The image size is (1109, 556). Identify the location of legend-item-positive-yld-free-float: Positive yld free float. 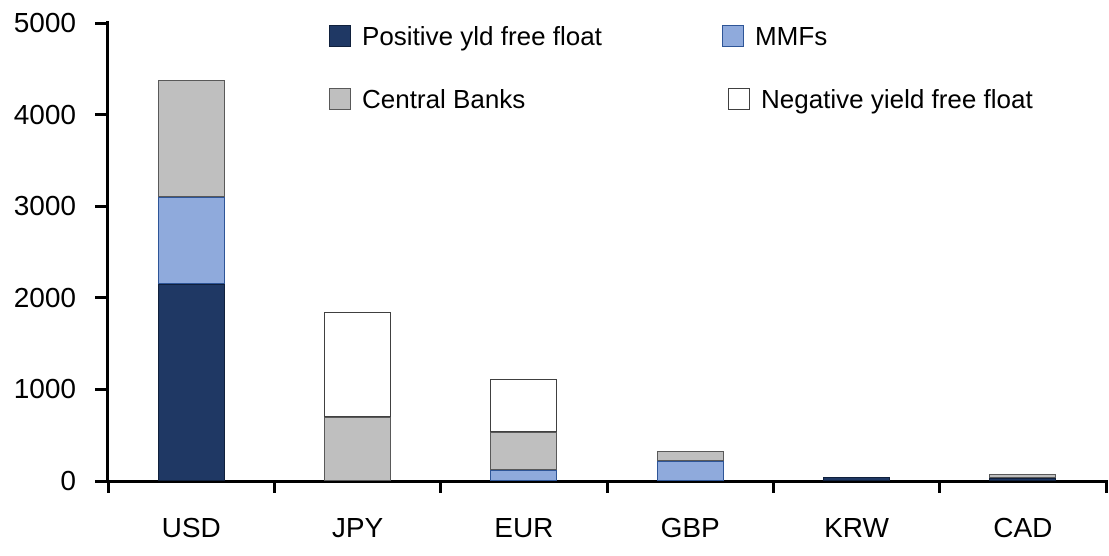
(465, 36).